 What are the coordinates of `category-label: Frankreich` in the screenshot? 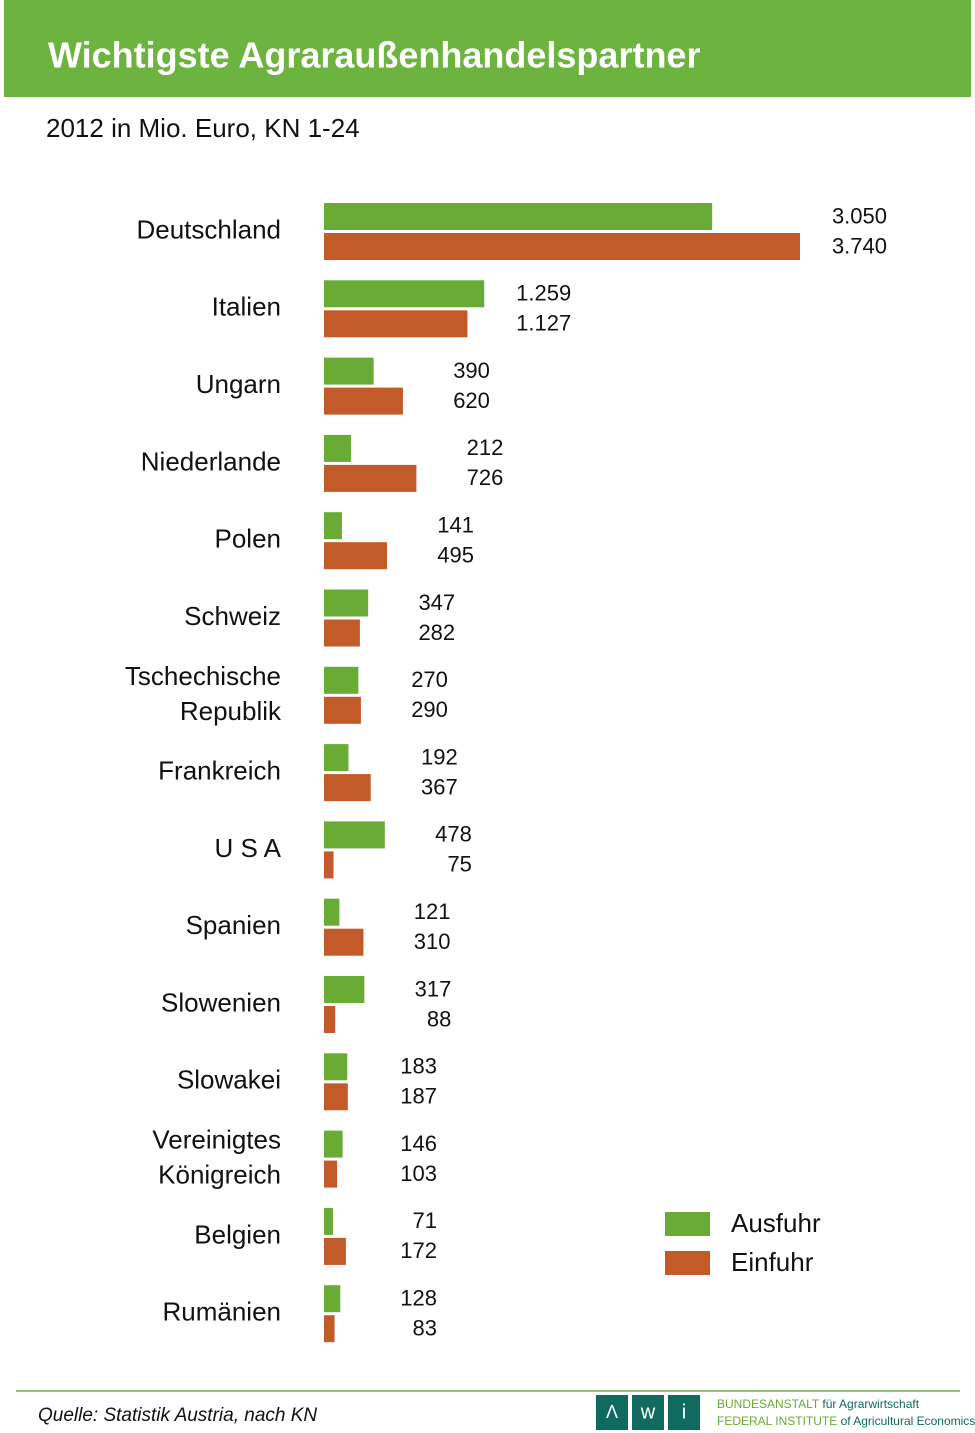 It's located at (219, 770).